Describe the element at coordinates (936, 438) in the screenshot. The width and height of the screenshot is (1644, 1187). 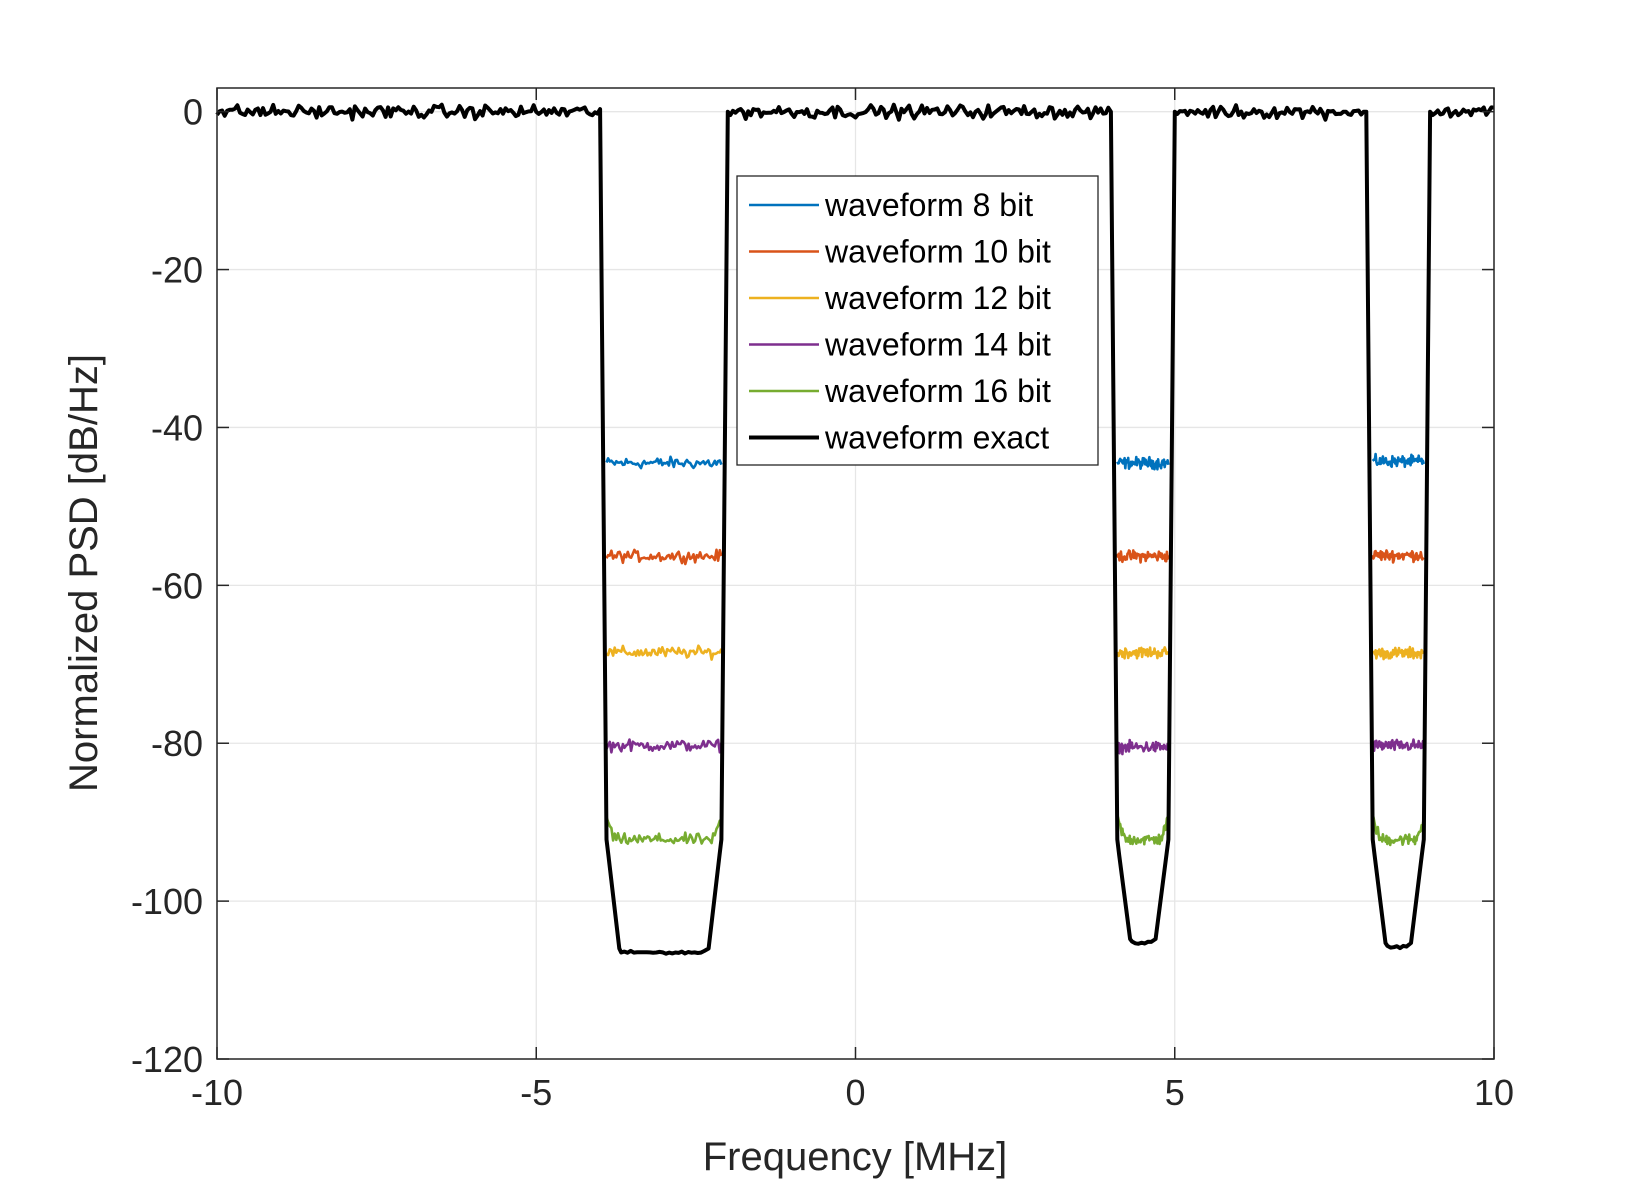
I see `legend-label: waveform exact` at that location.